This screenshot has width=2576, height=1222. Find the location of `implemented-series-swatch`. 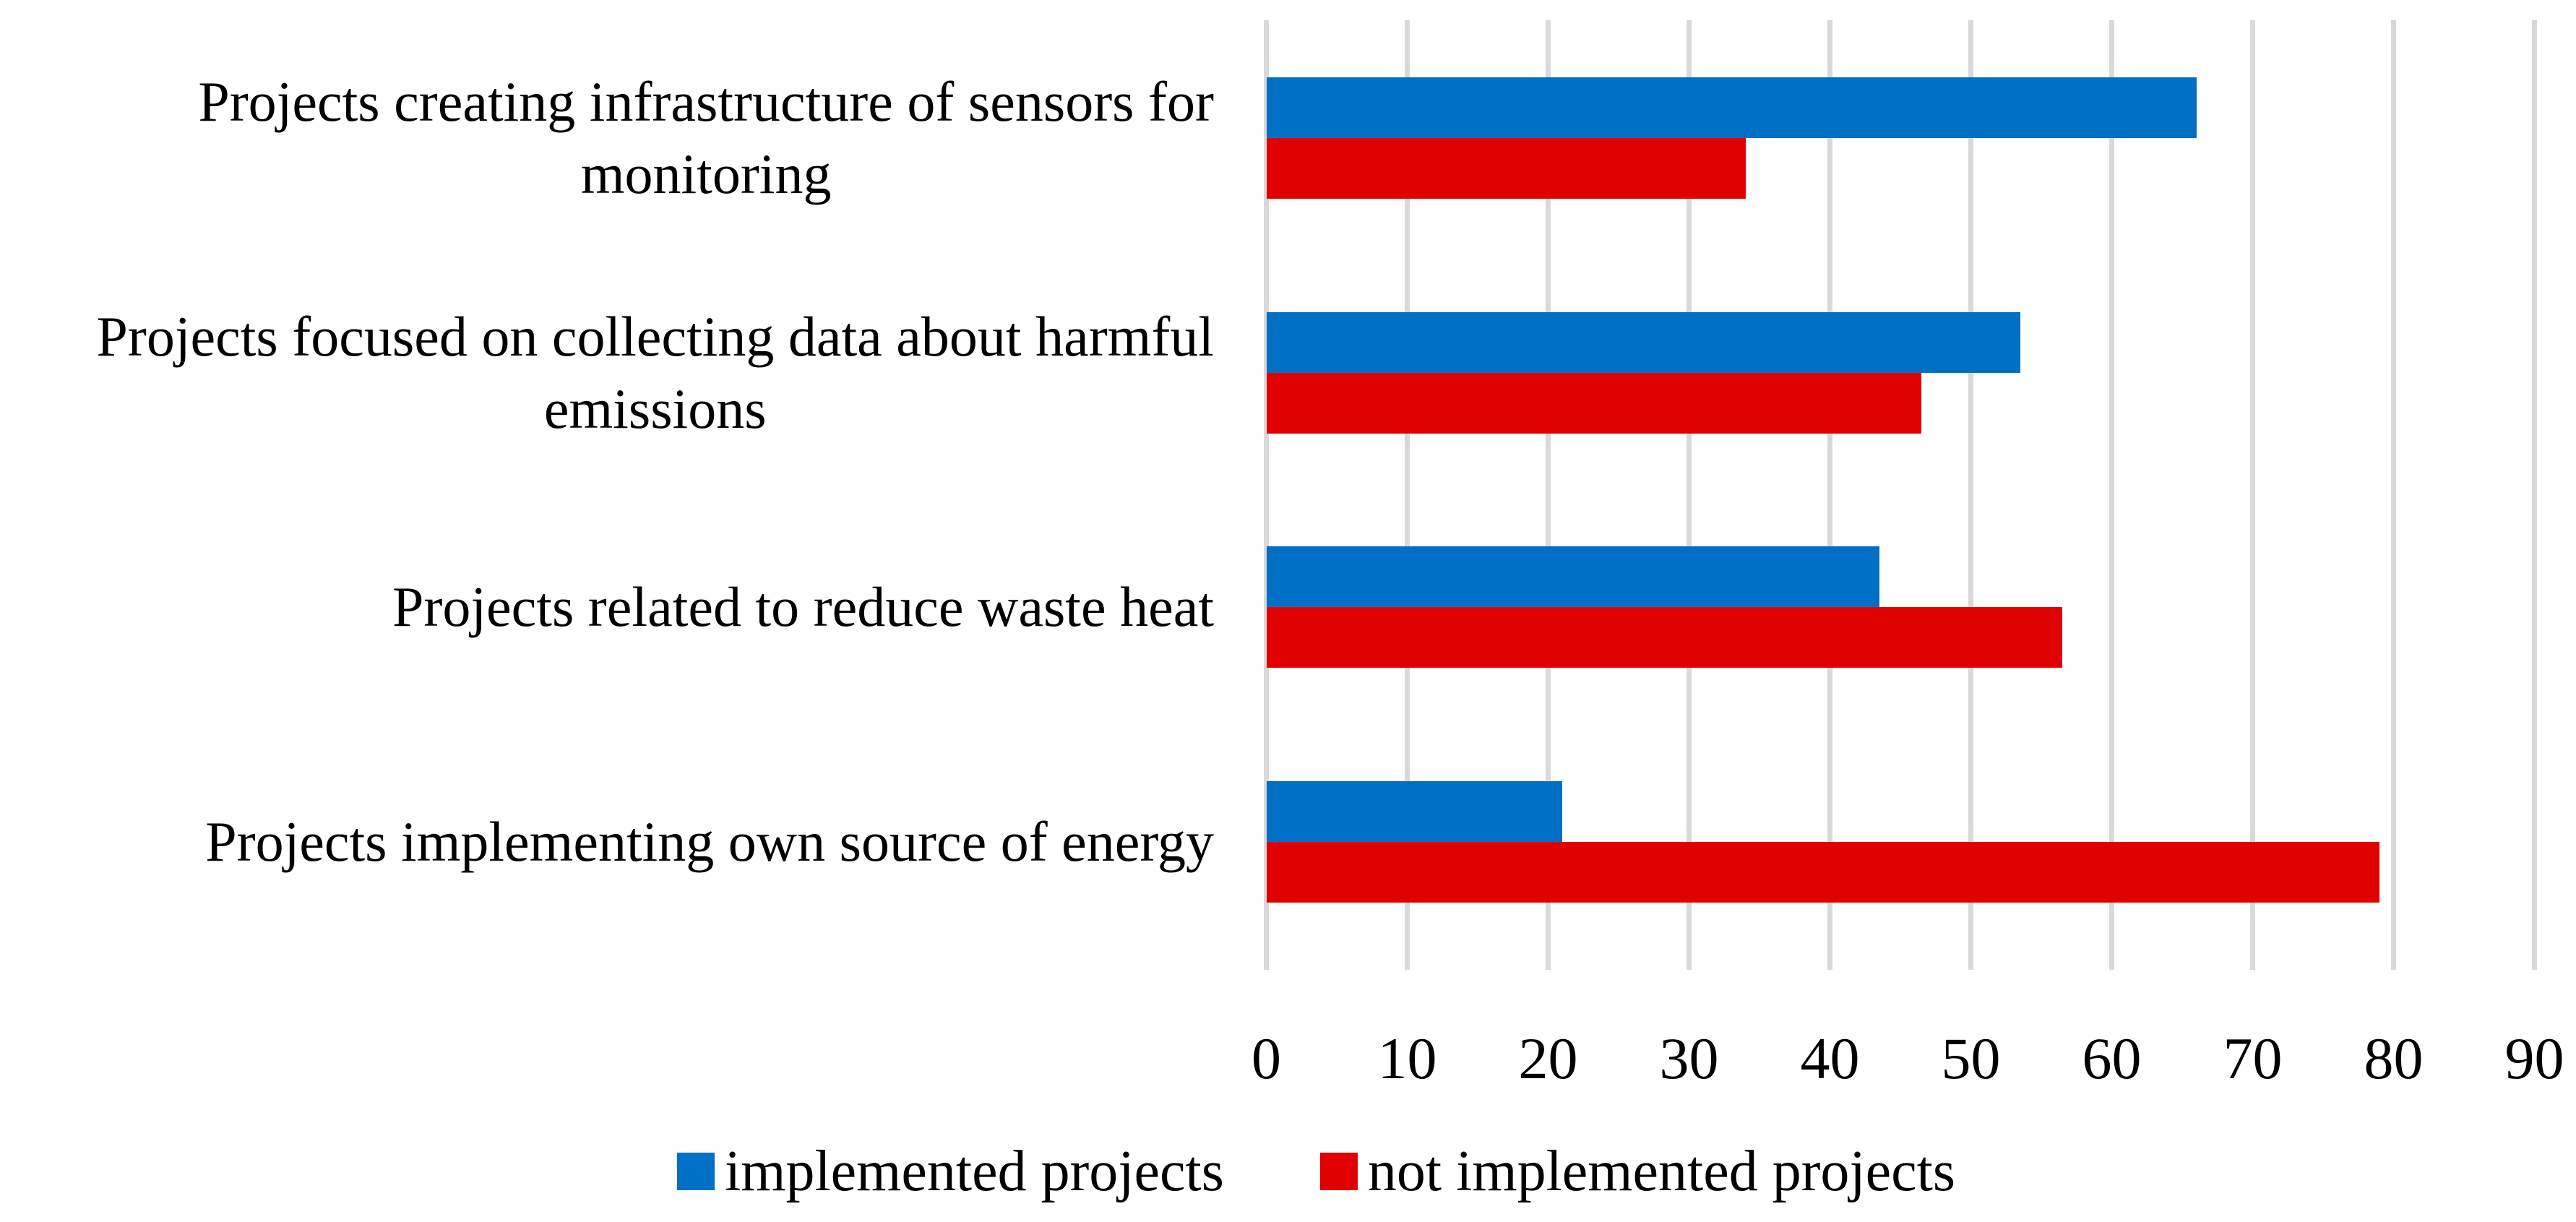

implemented-series-swatch is located at coordinates (695, 1171).